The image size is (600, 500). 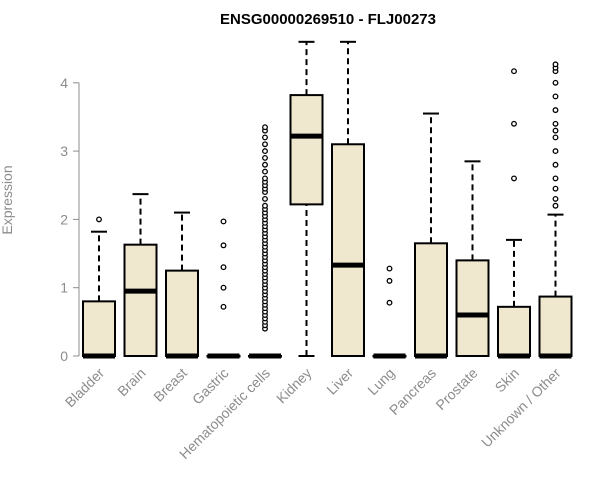 I want to click on box-prostate, so click(x=472, y=259).